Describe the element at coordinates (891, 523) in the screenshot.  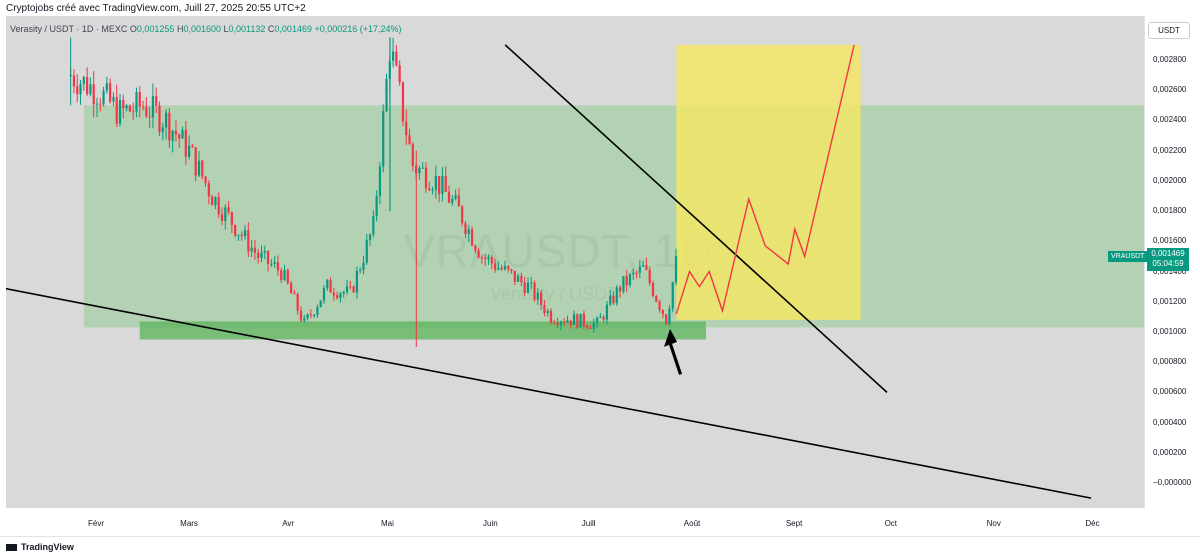
I see `time-tick: Oct` at that location.